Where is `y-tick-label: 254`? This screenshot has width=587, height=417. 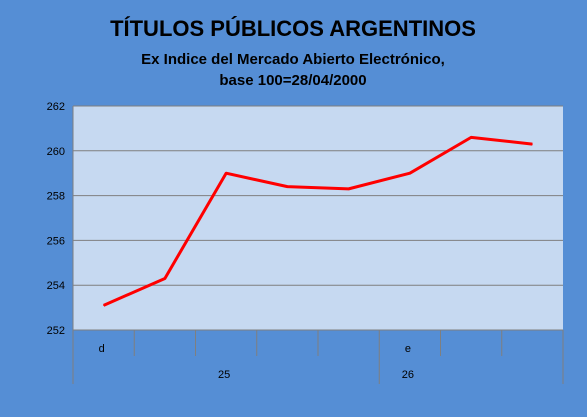
y-tick-label: 254 is located at coordinates (56, 286).